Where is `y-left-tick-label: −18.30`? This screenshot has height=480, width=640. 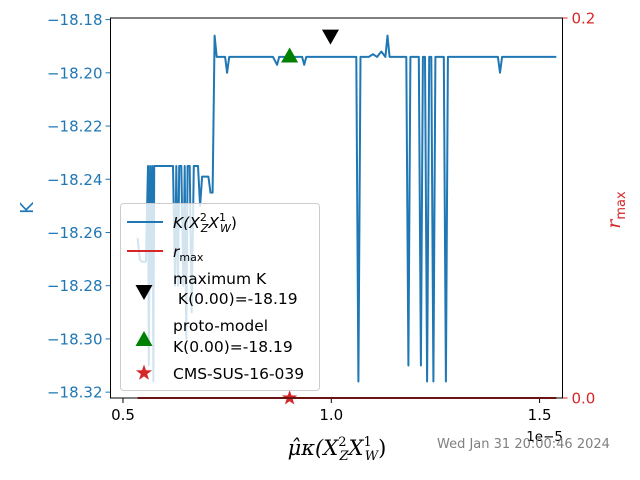
y-left-tick-label: −18.30 is located at coordinates (75, 339).